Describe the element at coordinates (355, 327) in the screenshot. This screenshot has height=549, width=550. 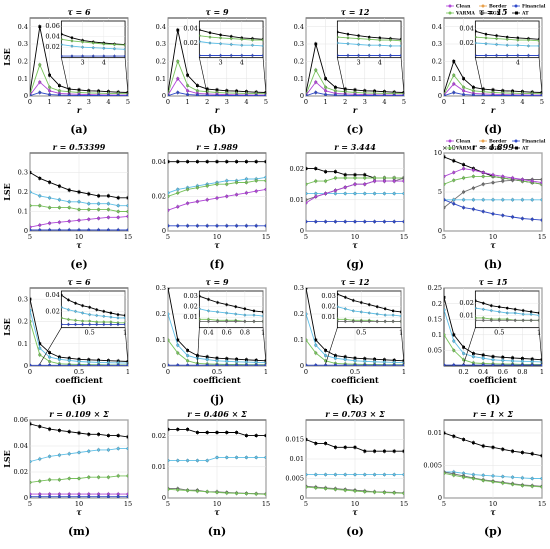
I see `series-group` at that location.